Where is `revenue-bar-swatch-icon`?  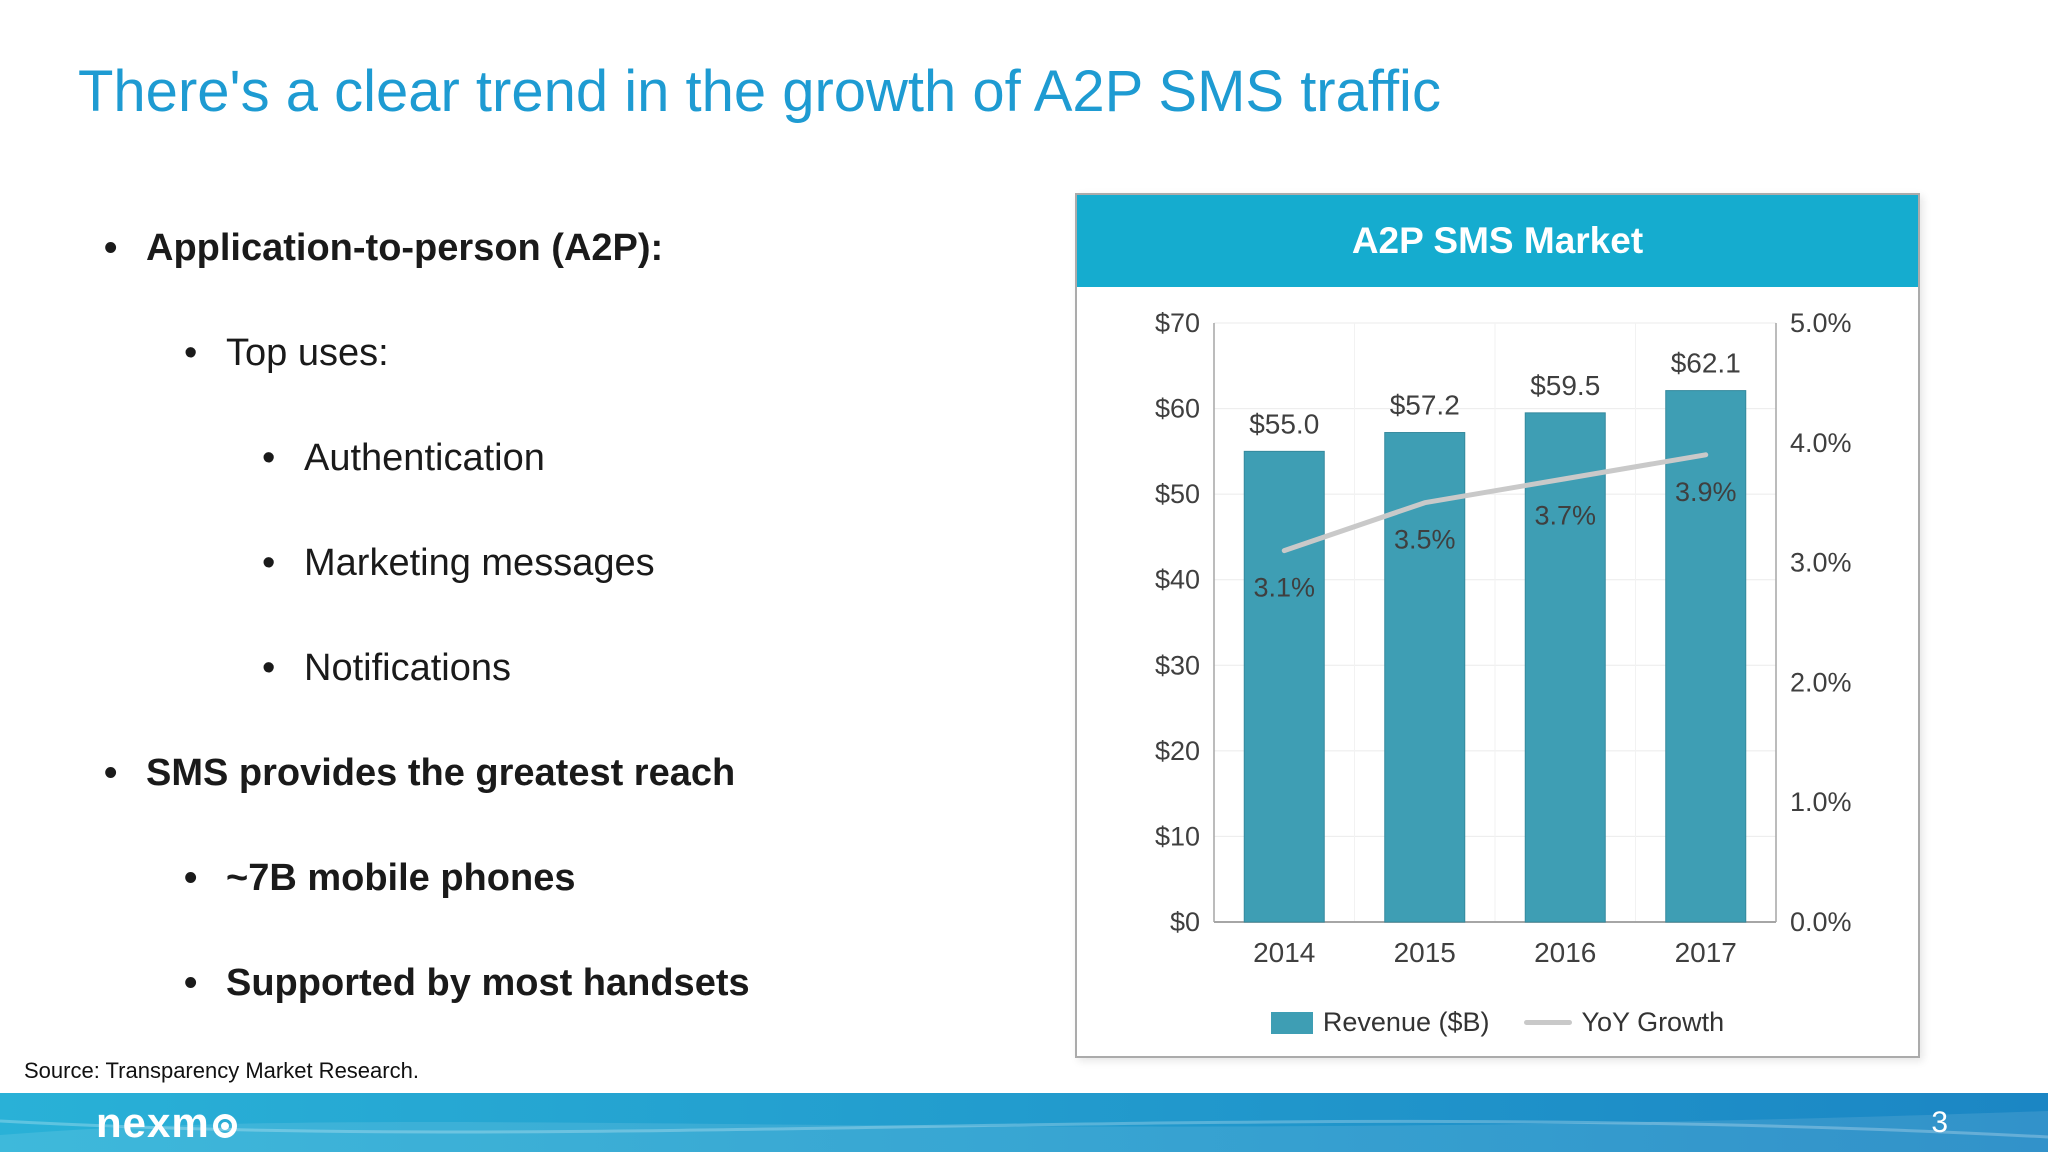
revenue-bar-swatch-icon is located at coordinates (1291, 1022).